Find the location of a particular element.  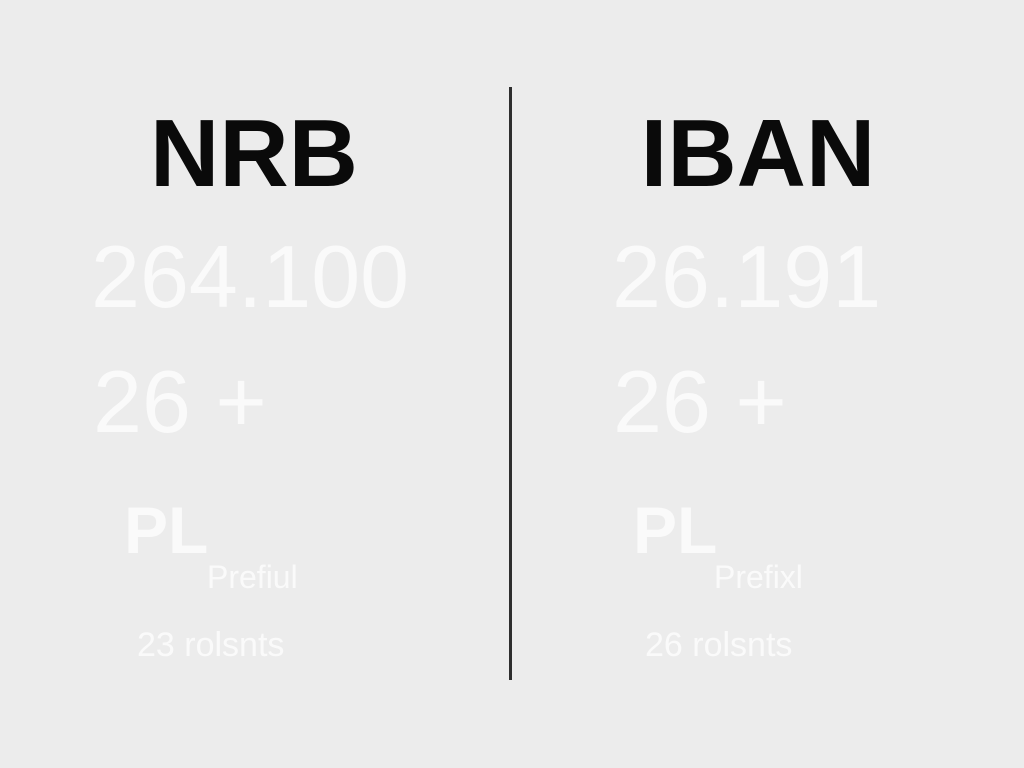

nrb-prefix: PL is located at coordinates (166, 530).